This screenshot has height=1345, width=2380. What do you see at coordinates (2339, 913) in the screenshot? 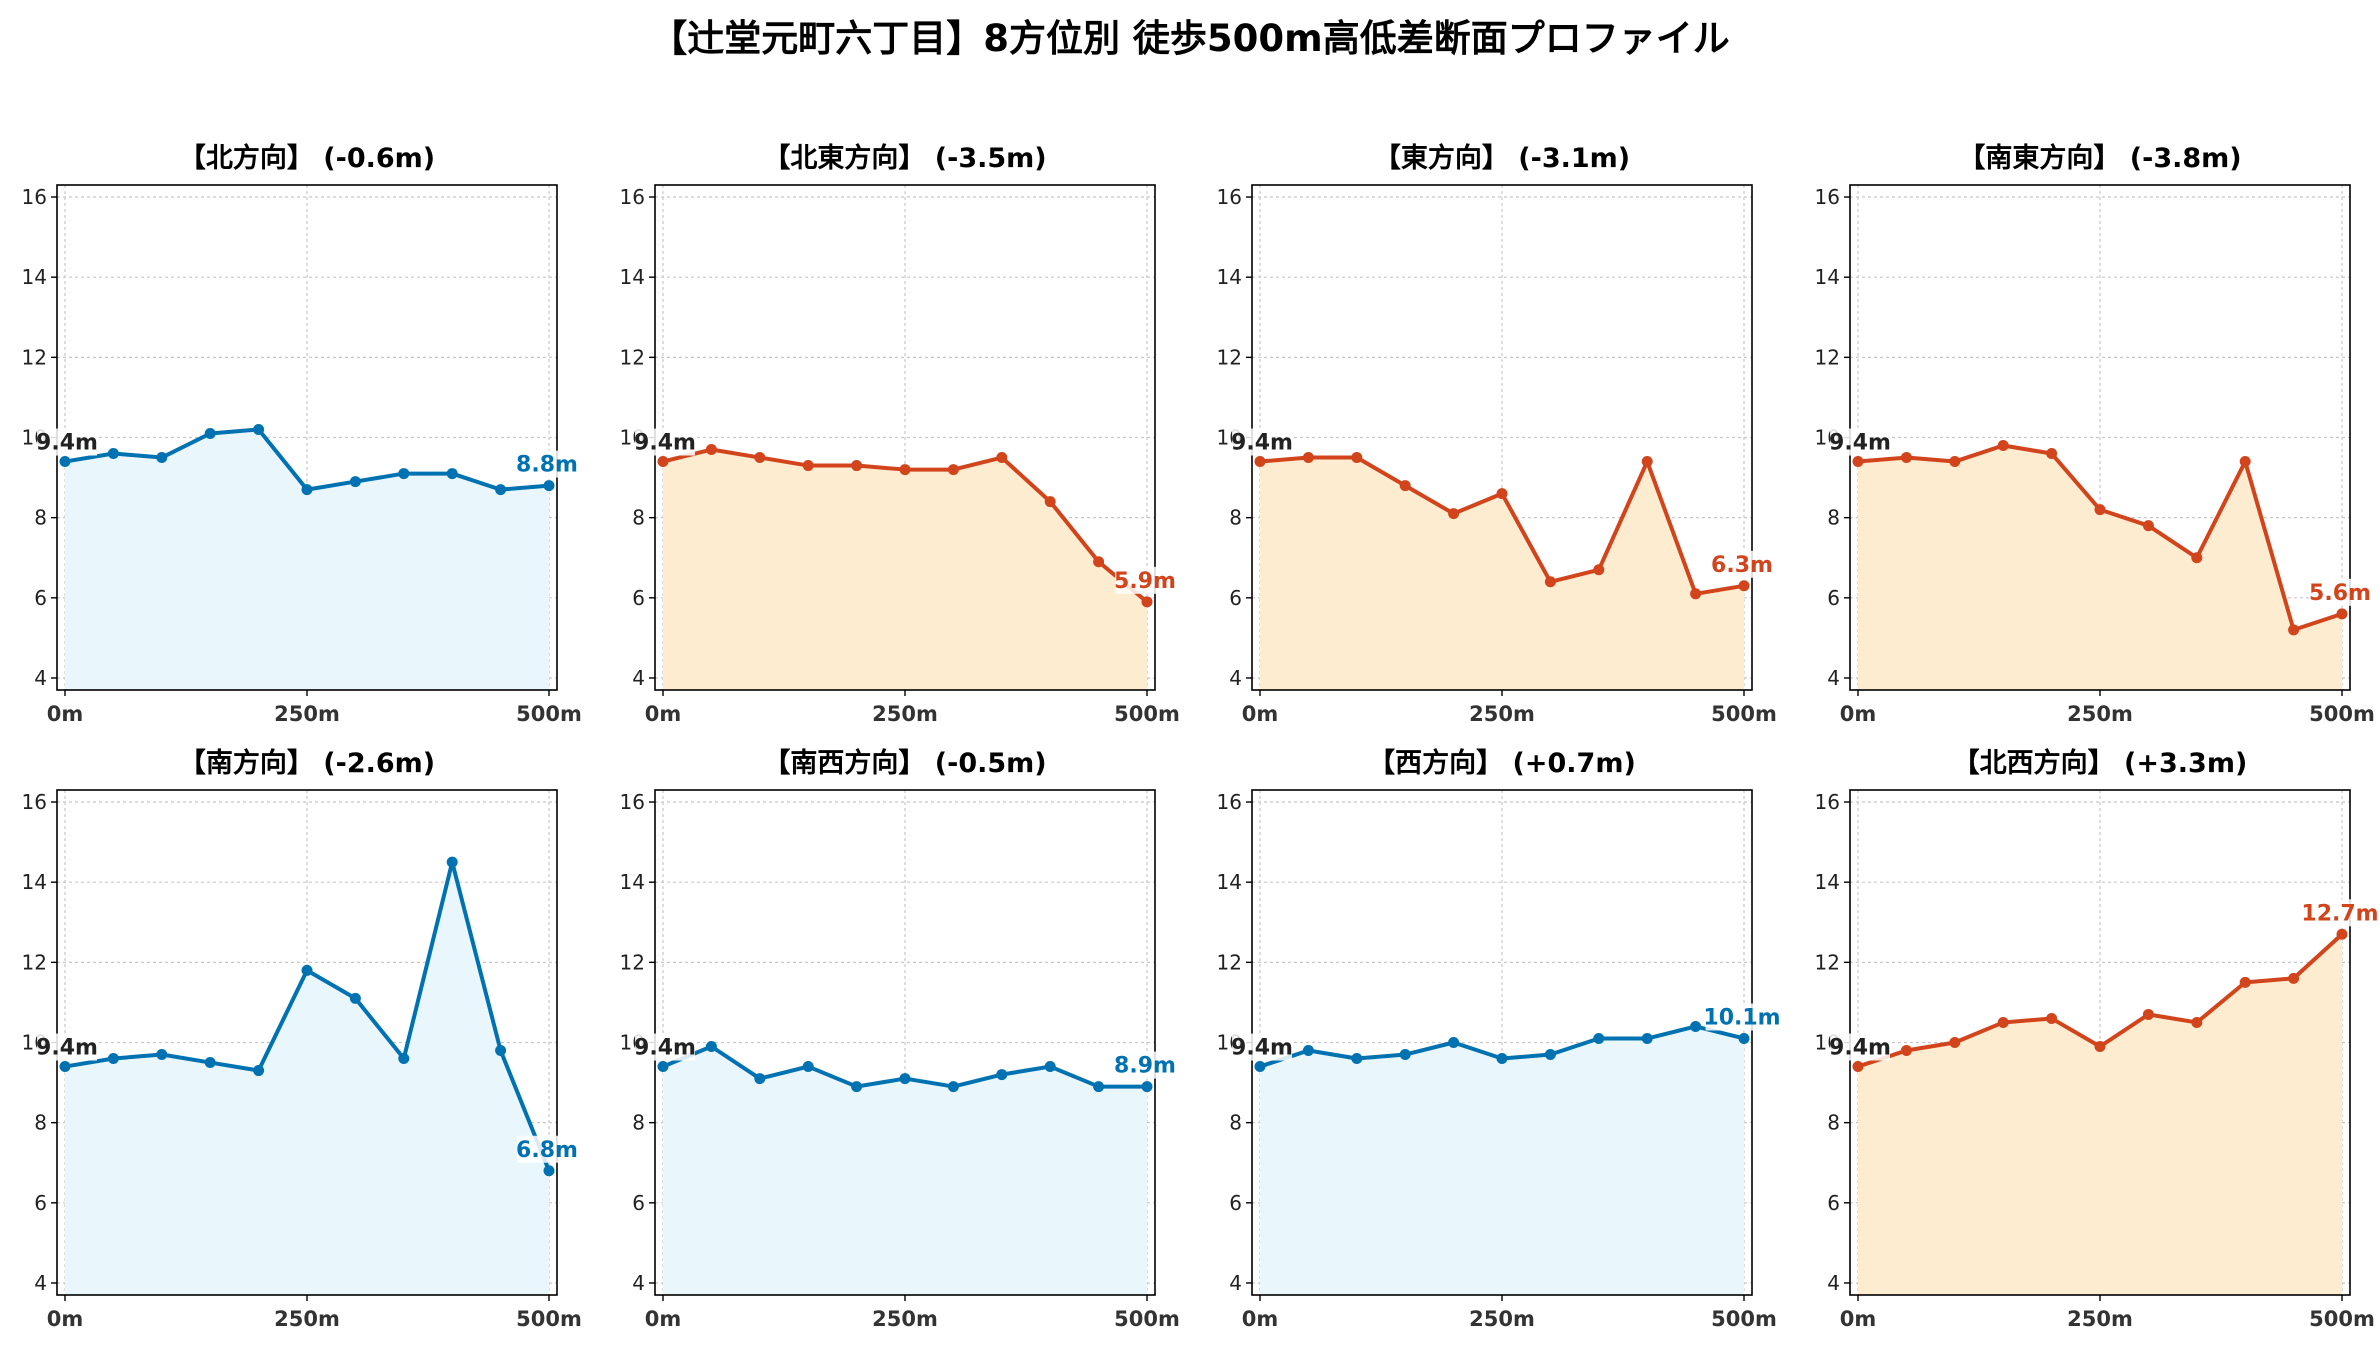
I see `end-label-text: 12.7m` at bounding box center [2339, 913].